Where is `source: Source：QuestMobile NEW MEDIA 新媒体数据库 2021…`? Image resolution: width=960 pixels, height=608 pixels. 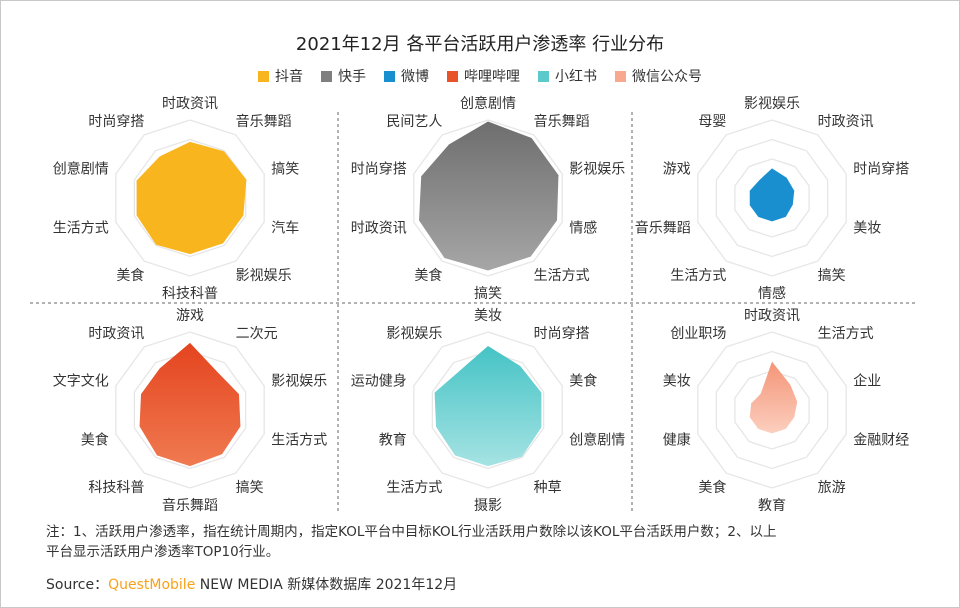
source: Source：QuestMobile NEW MEDIA 新媒体数据库 2021… is located at coordinates (251, 584).